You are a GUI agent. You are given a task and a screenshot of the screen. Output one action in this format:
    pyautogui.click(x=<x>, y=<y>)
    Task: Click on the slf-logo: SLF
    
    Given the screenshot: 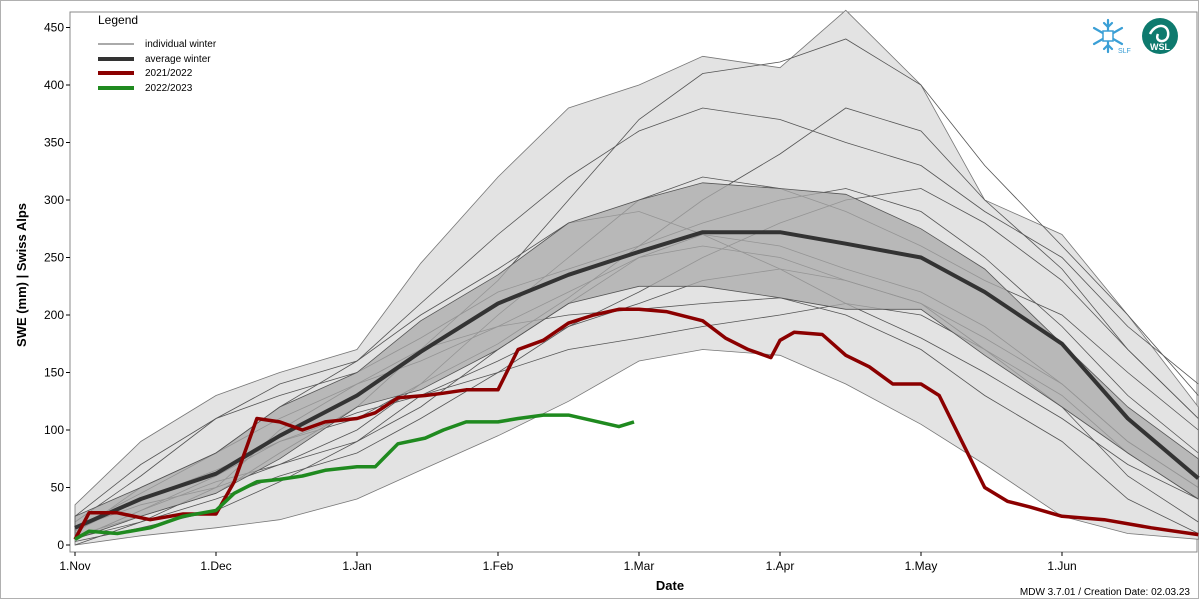 What is the action you would take?
    pyautogui.click(x=1111, y=36)
    